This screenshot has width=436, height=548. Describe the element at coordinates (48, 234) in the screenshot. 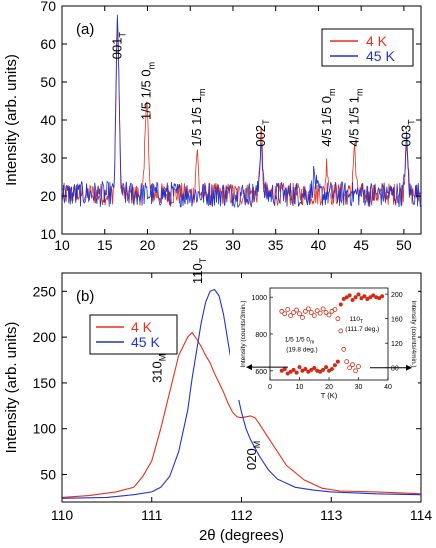

I see `y-tick-label-a: 10` at that location.